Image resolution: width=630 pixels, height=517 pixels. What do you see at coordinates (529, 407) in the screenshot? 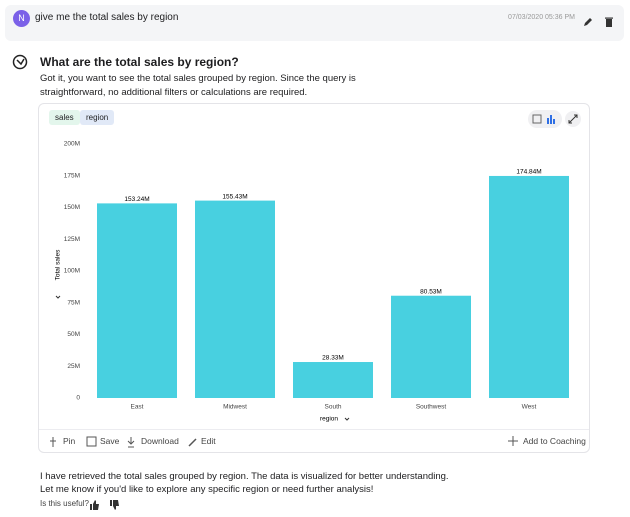
I see `x-tick-label: West` at bounding box center [529, 407].